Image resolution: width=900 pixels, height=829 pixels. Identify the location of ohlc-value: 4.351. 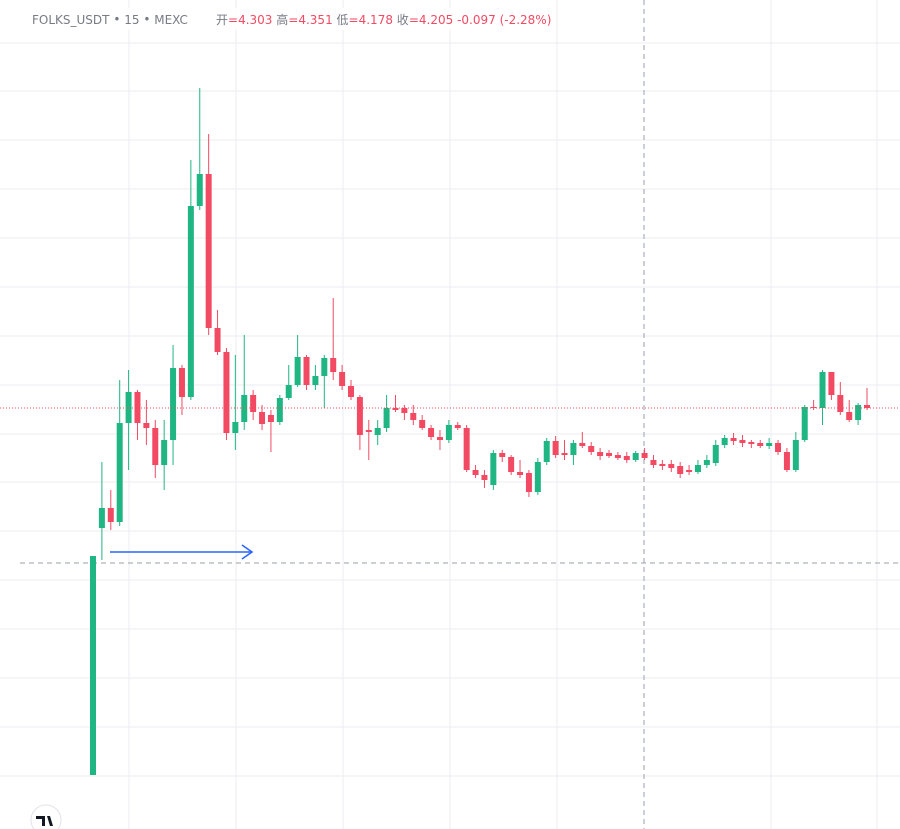
(315, 20).